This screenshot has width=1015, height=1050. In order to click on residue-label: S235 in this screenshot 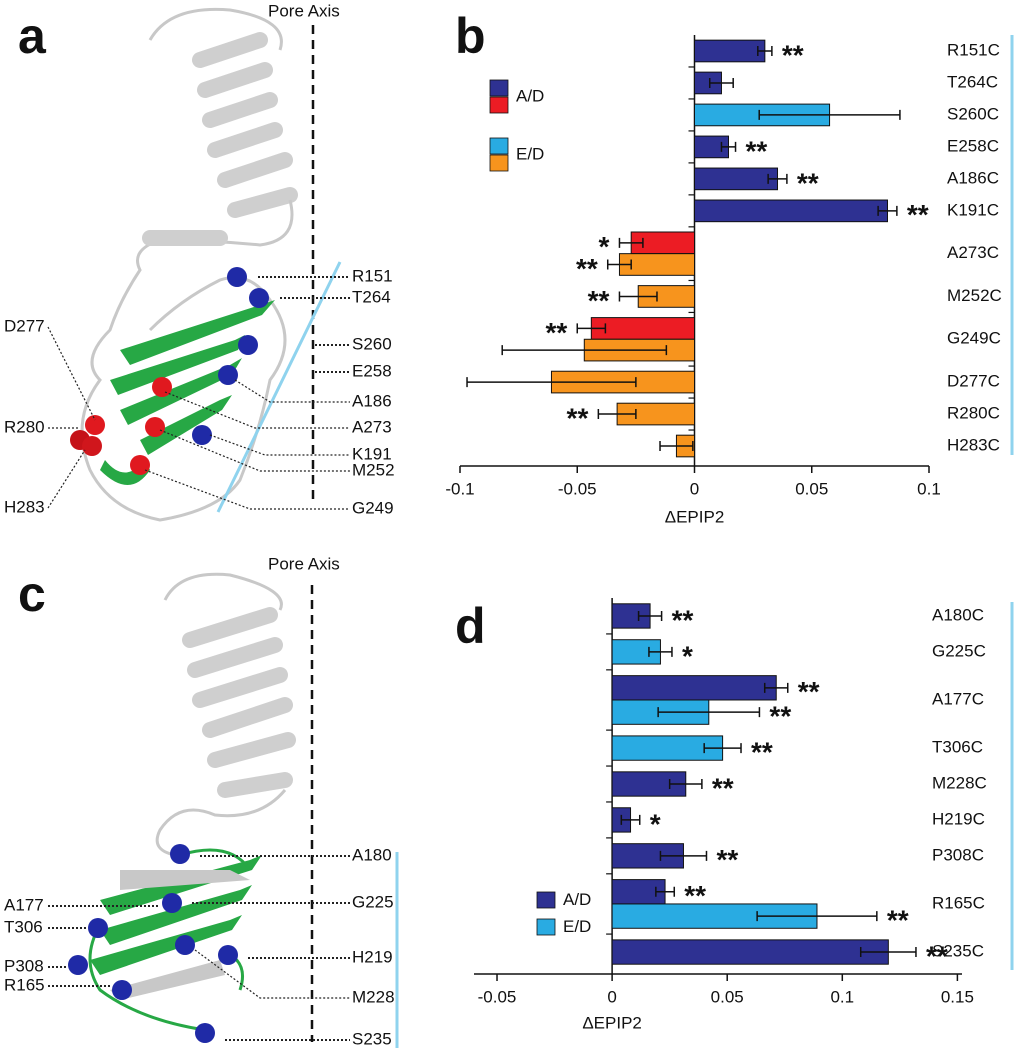, I will do `click(372, 1038)`.